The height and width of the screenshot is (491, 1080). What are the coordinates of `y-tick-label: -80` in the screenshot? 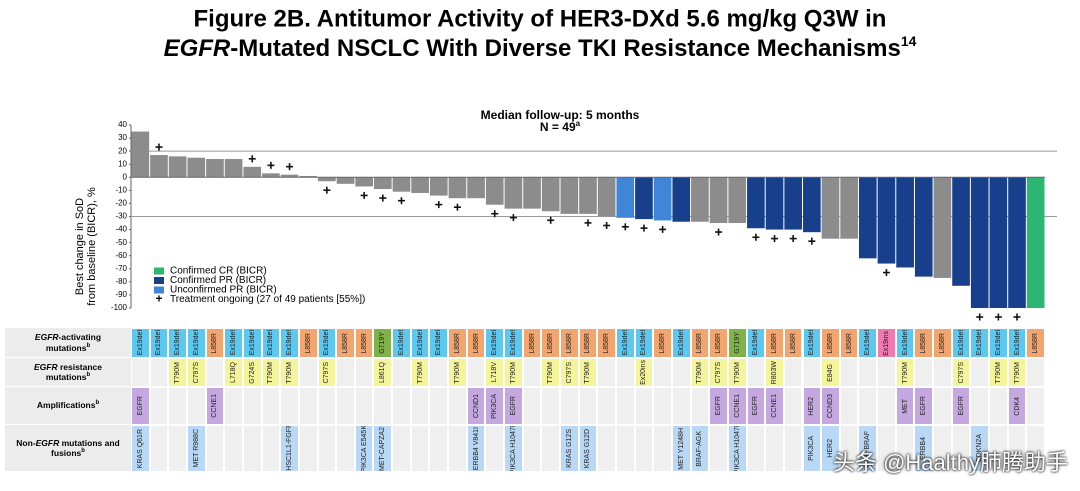 It's located at (121, 281).